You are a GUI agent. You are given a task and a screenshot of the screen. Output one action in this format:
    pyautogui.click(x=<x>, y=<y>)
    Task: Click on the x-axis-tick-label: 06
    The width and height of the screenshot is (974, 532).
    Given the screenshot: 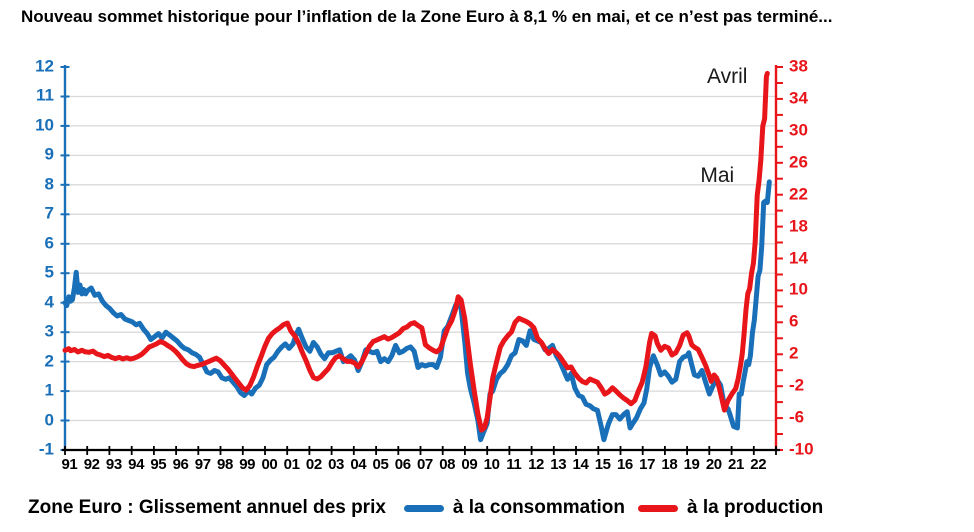 What is the action you would take?
    pyautogui.click(x=402, y=464)
    